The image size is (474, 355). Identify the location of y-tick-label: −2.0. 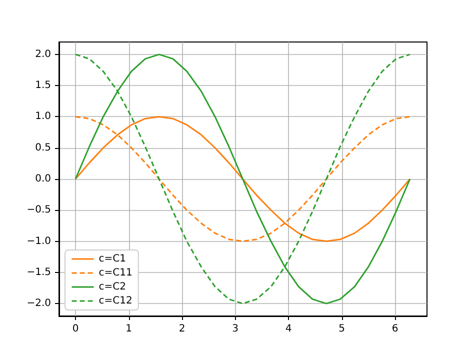
(38, 304).